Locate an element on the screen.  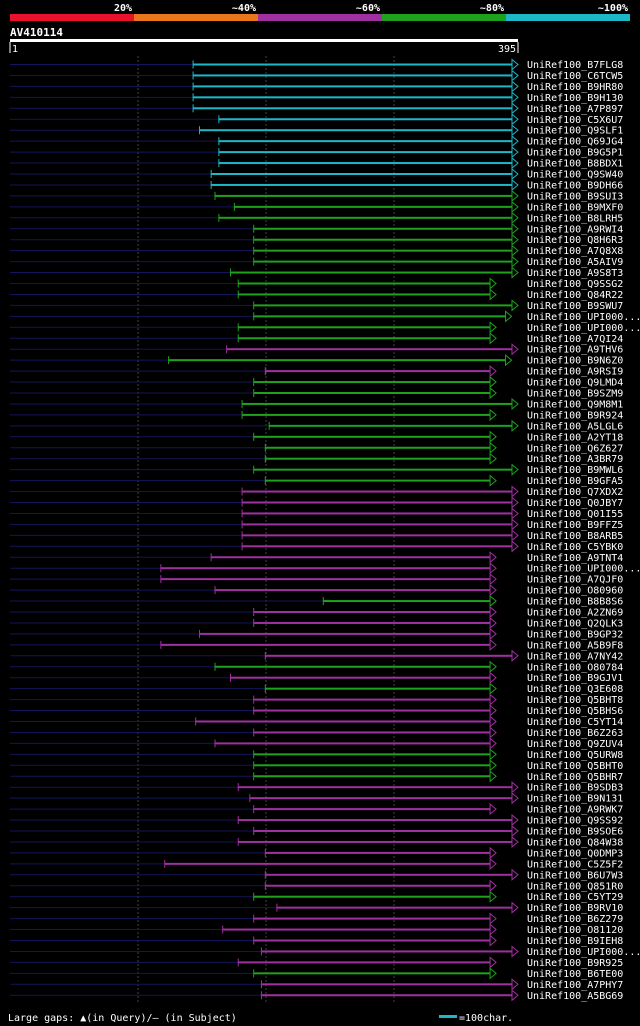
hit-label: UniRef100_Q5BHT0 is located at coordinates (575, 766).